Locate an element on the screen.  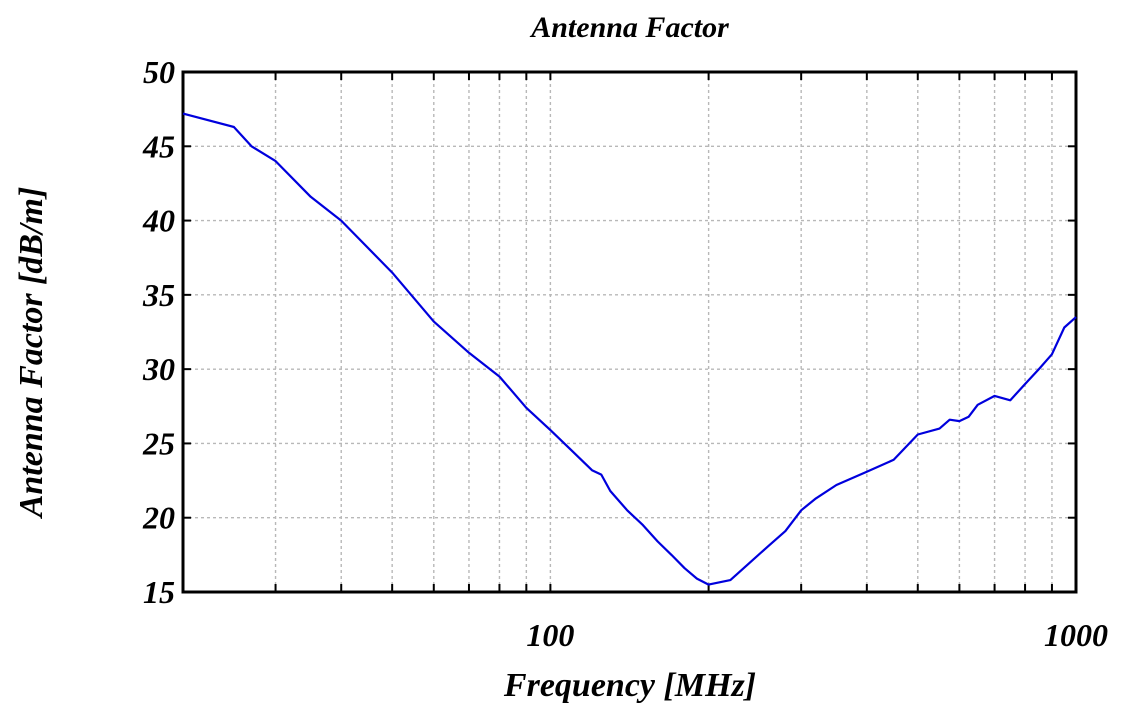
x-axis-title: Frequency [MHz] is located at coordinates (629, 685).